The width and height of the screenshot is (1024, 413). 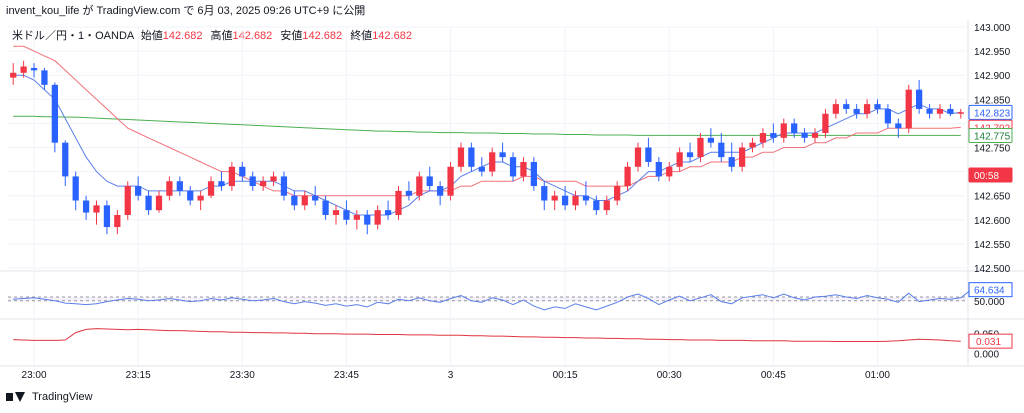 What do you see at coordinates (990, 341) in the screenshot?
I see `osc-badge` at bounding box center [990, 341].